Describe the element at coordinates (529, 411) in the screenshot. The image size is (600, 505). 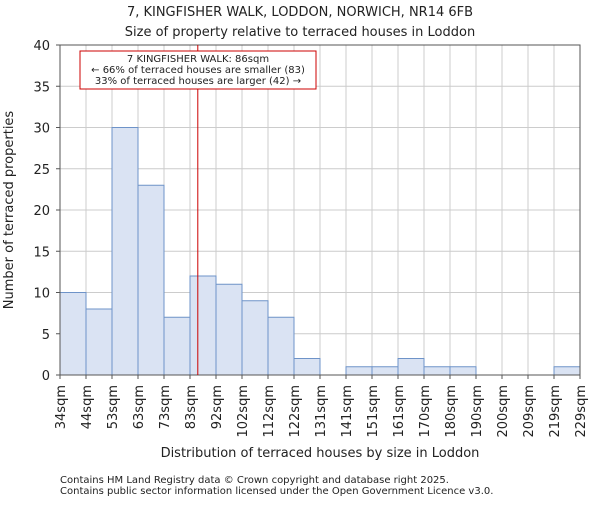
I see `x-tick-label: 209sqm` at that location.